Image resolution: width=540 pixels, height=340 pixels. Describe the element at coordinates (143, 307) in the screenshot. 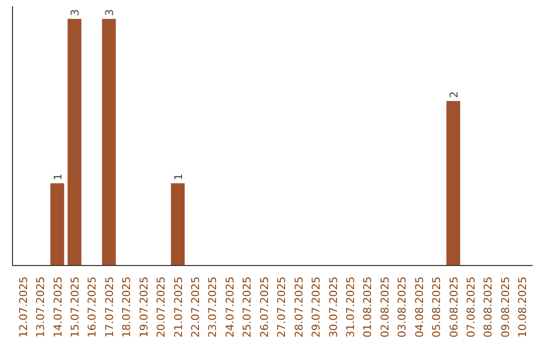

I see `x-tick-label: 19.07.2025` at that location.